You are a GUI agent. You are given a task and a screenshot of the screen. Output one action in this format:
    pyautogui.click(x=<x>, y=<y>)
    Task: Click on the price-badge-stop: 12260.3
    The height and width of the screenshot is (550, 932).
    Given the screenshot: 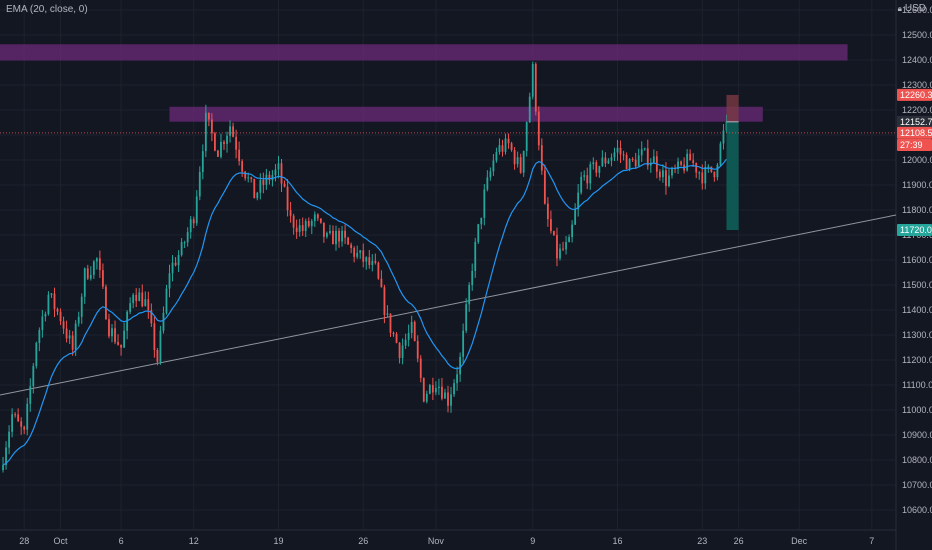 What is the action you would take?
    pyautogui.click(x=914, y=94)
    